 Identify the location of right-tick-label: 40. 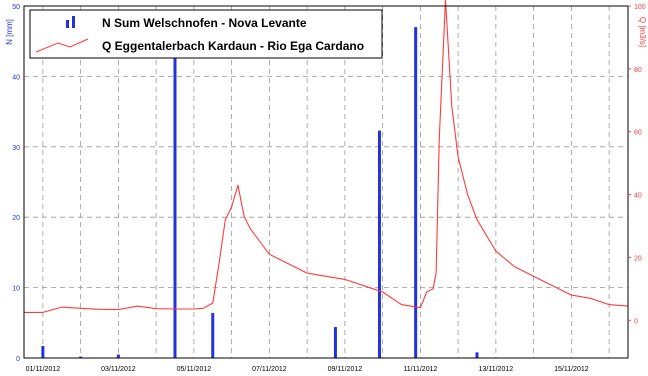
(638, 196).